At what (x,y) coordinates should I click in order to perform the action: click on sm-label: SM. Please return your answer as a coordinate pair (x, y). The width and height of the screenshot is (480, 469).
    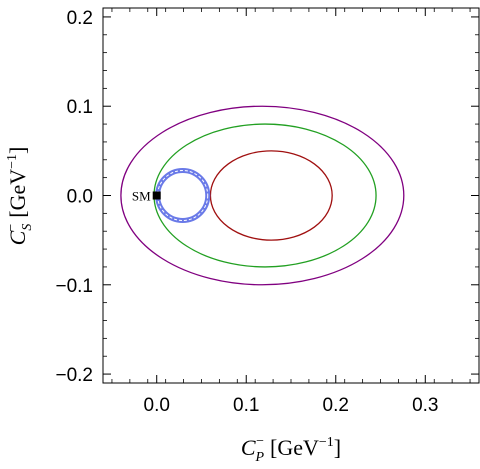
    Looking at the image, I should click on (141, 196).